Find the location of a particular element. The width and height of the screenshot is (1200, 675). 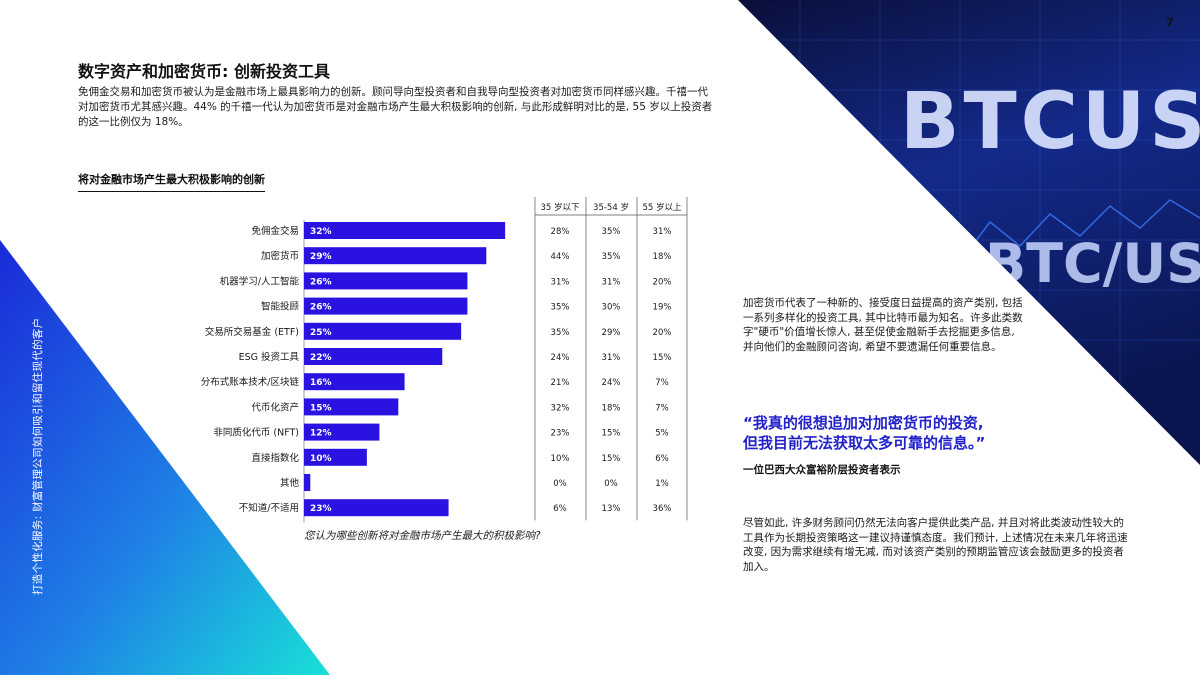

quote-attribution: 一位巴西大众富裕阶层投资者表示 is located at coordinates (822, 470).